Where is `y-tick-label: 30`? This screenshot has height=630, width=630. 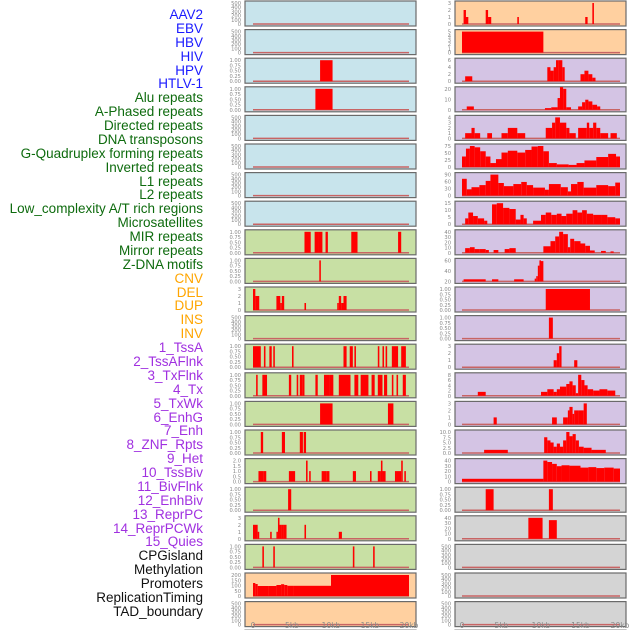
y-tick-label: 30 is located at coordinates (447, 190).